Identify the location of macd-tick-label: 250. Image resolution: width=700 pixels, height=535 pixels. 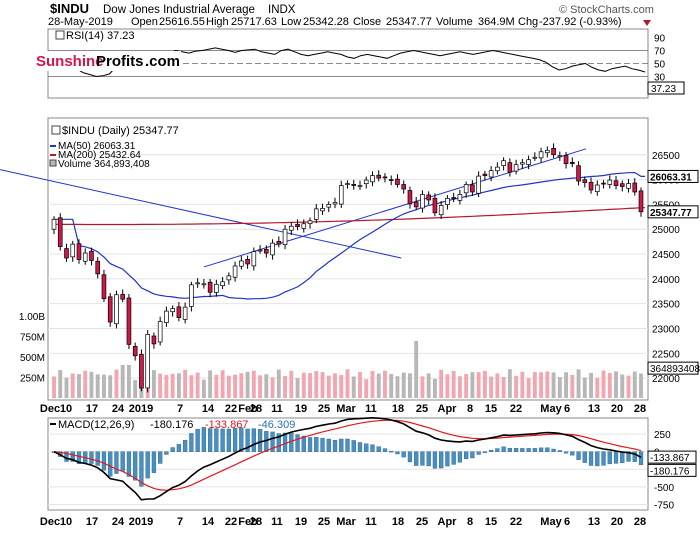
(662, 435).